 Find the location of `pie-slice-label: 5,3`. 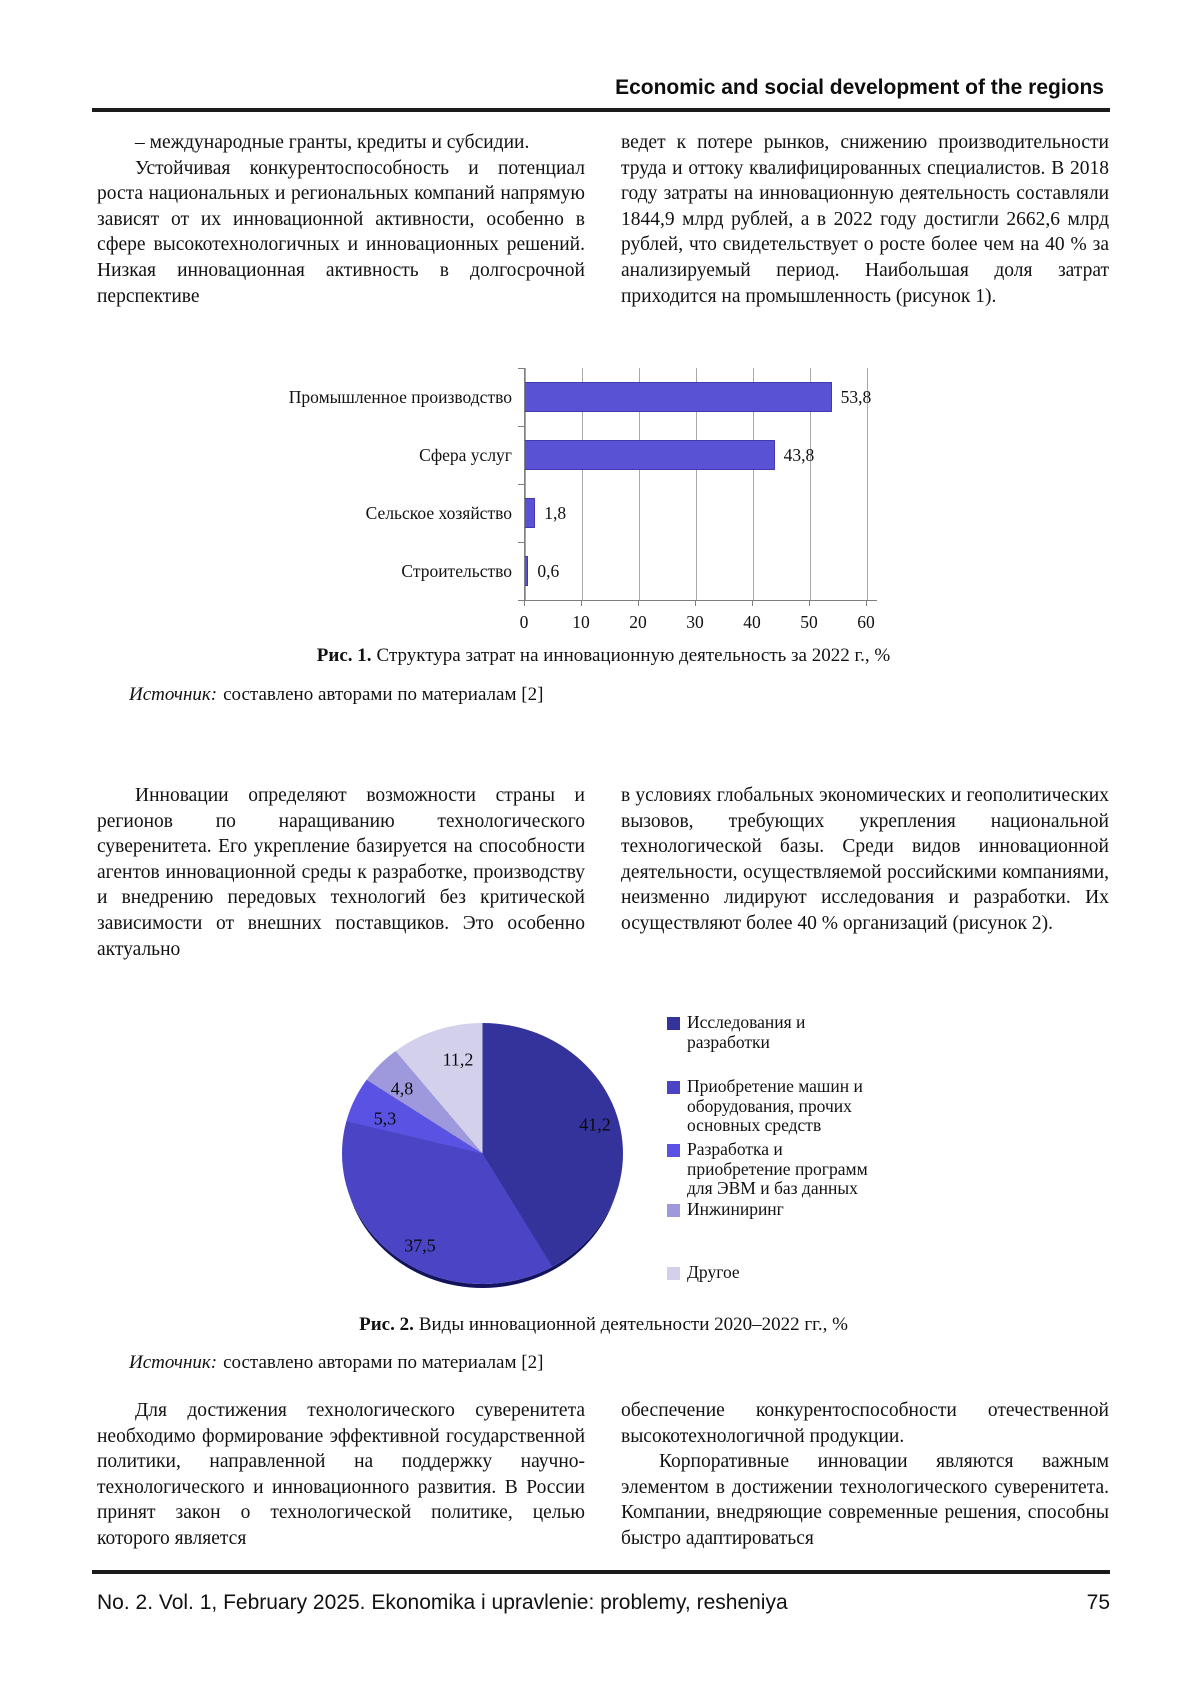

pie-slice-label: 5,3 is located at coordinates (385, 1118).